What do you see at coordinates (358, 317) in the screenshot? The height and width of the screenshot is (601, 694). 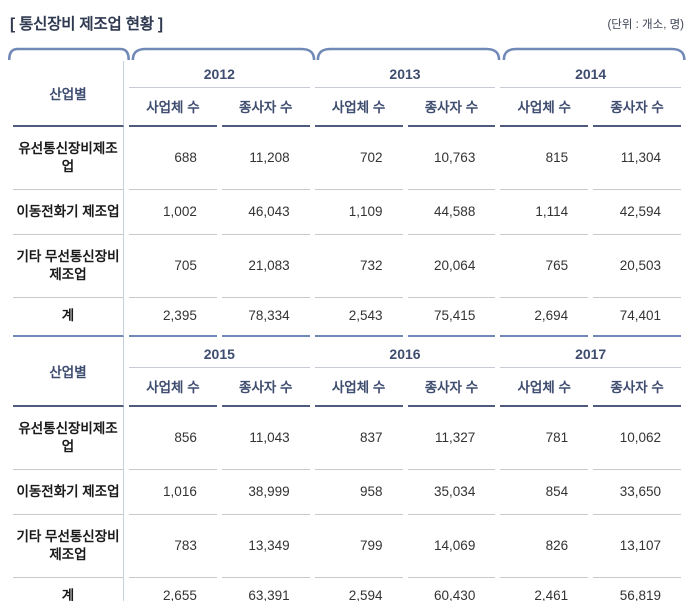 I see `value-cell: 2,543` at bounding box center [358, 317].